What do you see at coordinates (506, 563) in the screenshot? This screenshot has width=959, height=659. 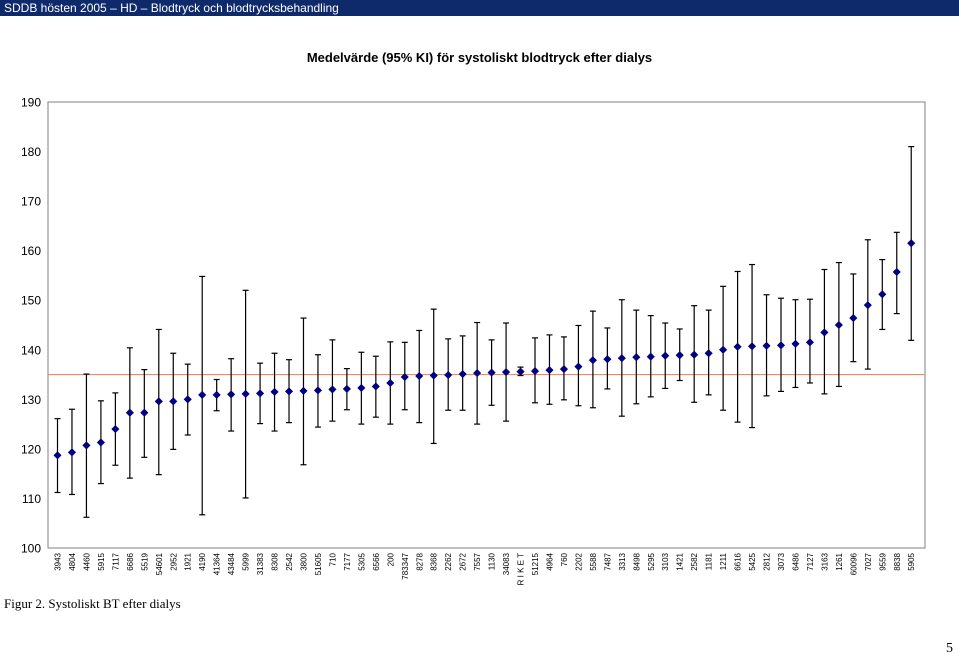 I see `x-tick-label: 34083` at bounding box center [506, 563].